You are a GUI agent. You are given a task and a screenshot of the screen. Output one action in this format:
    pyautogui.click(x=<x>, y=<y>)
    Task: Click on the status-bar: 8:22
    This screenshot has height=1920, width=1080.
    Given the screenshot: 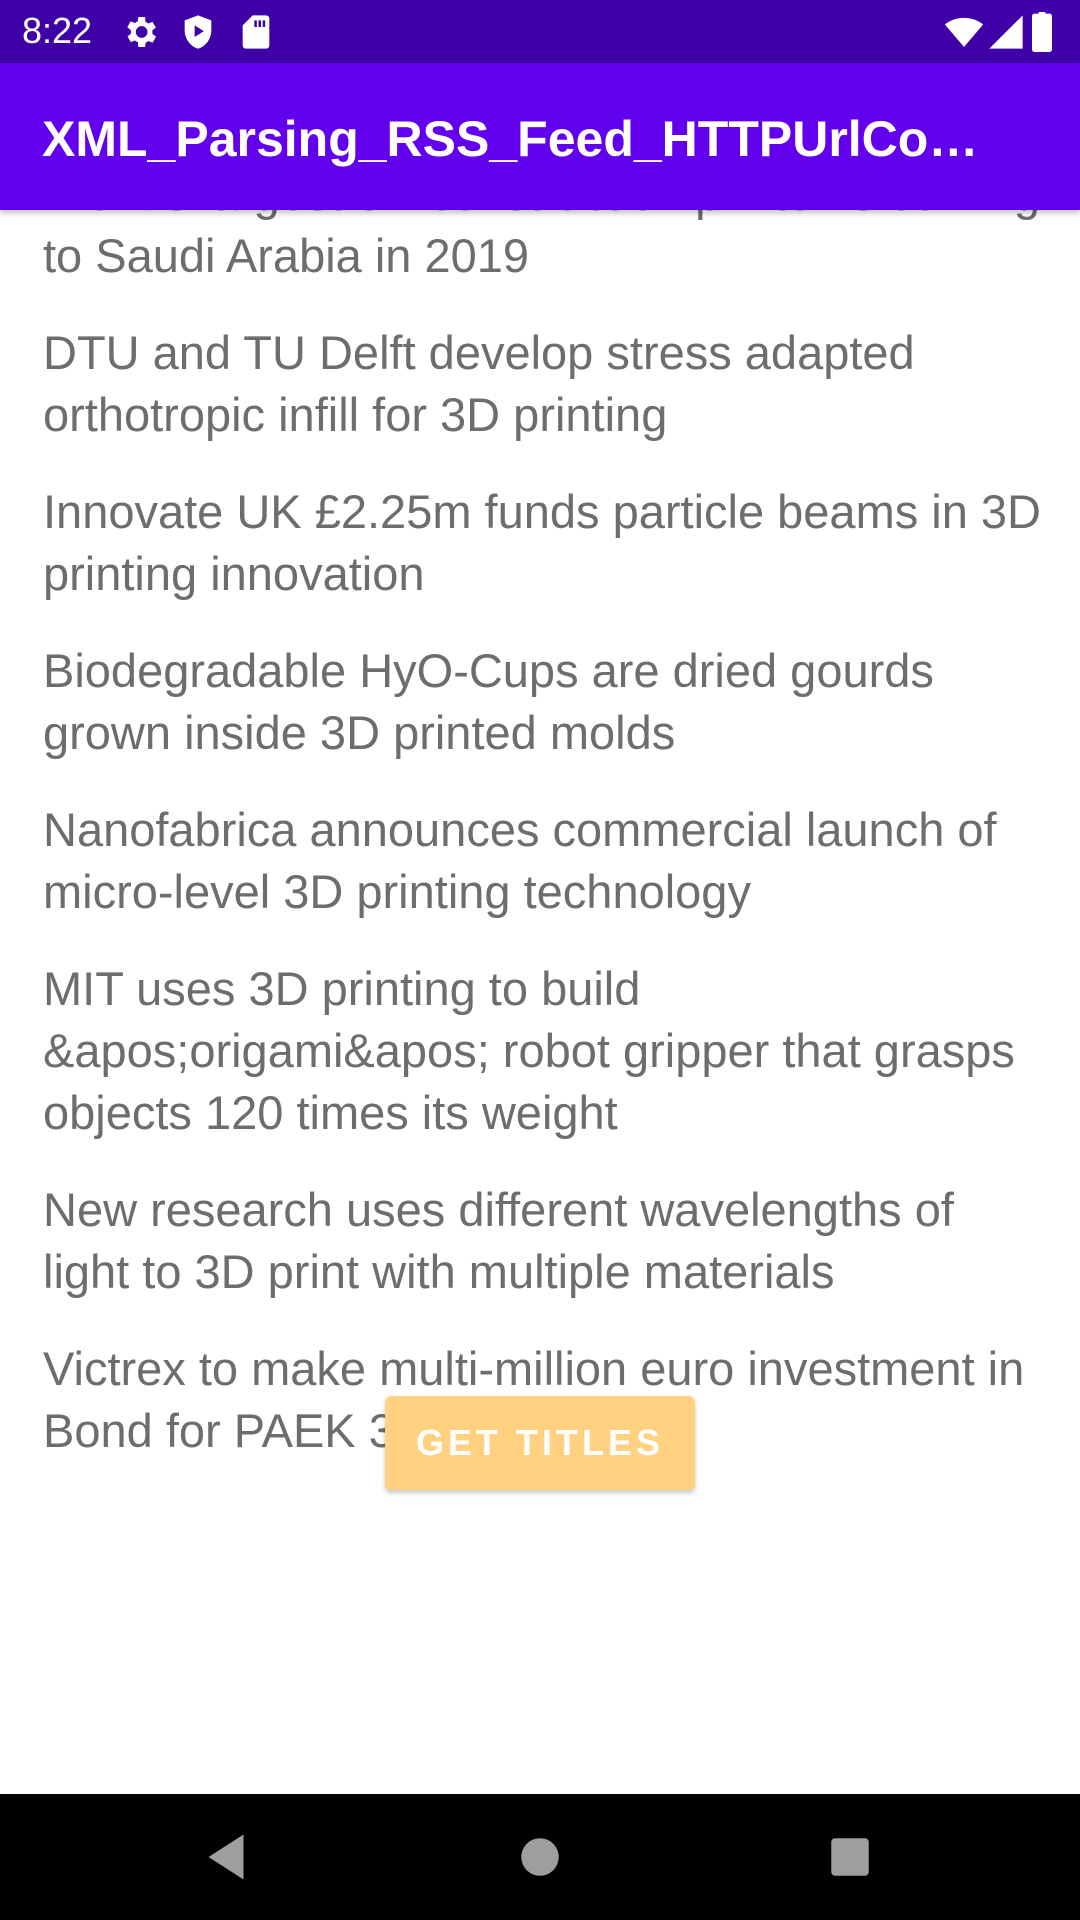 What is the action you would take?
    pyautogui.click(x=540, y=31)
    